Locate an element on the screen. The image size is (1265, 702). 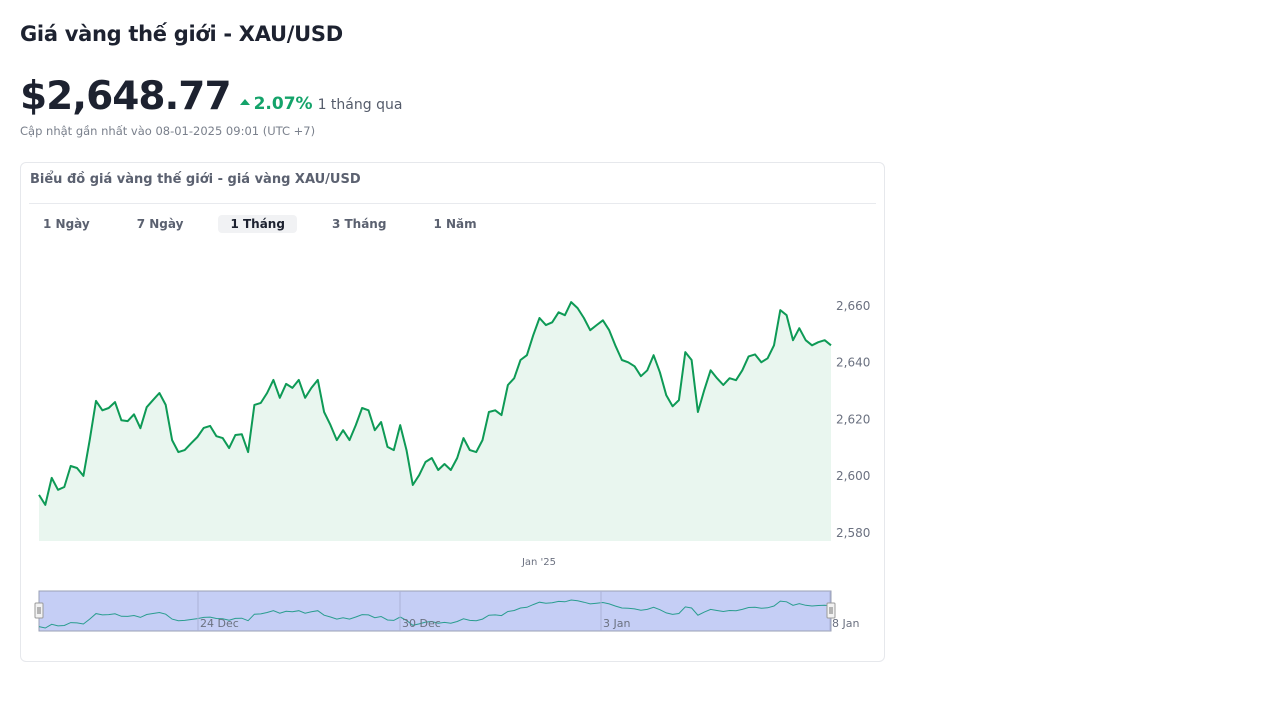
divider is located at coordinates (452, 203).